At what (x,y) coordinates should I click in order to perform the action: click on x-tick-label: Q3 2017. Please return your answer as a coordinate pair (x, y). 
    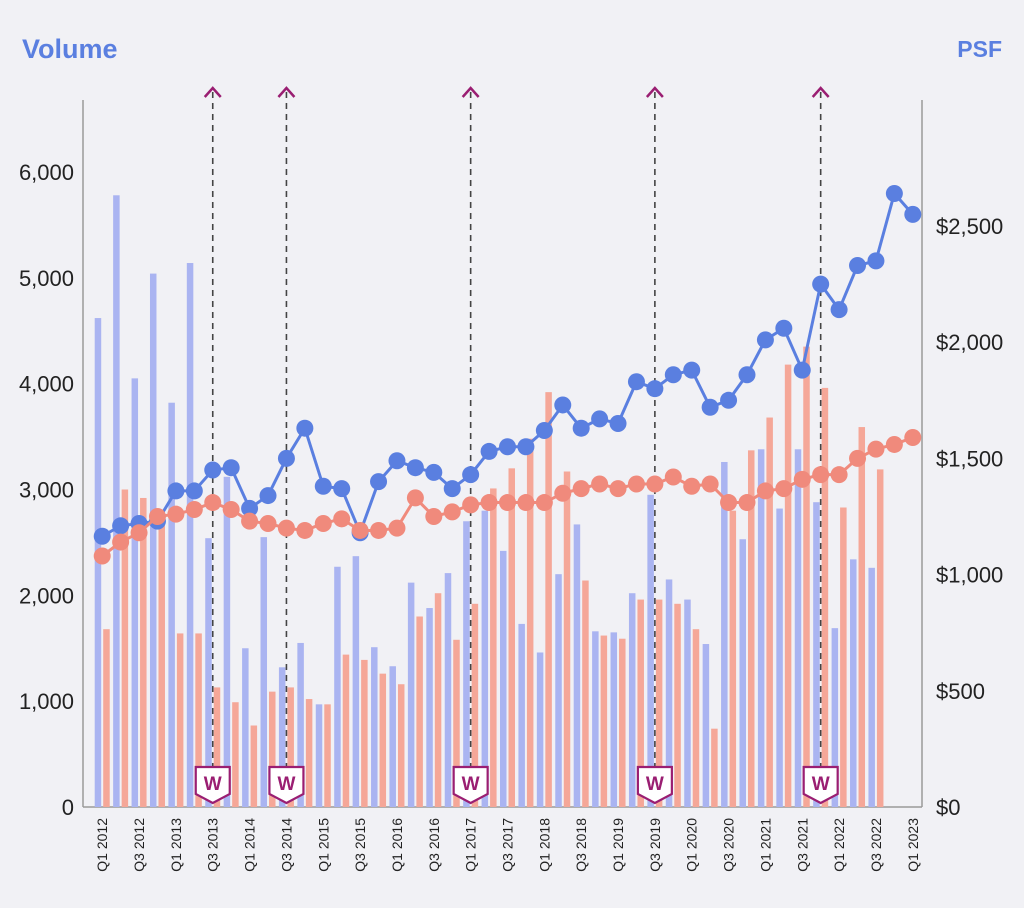
    Looking at the image, I should click on (508, 845).